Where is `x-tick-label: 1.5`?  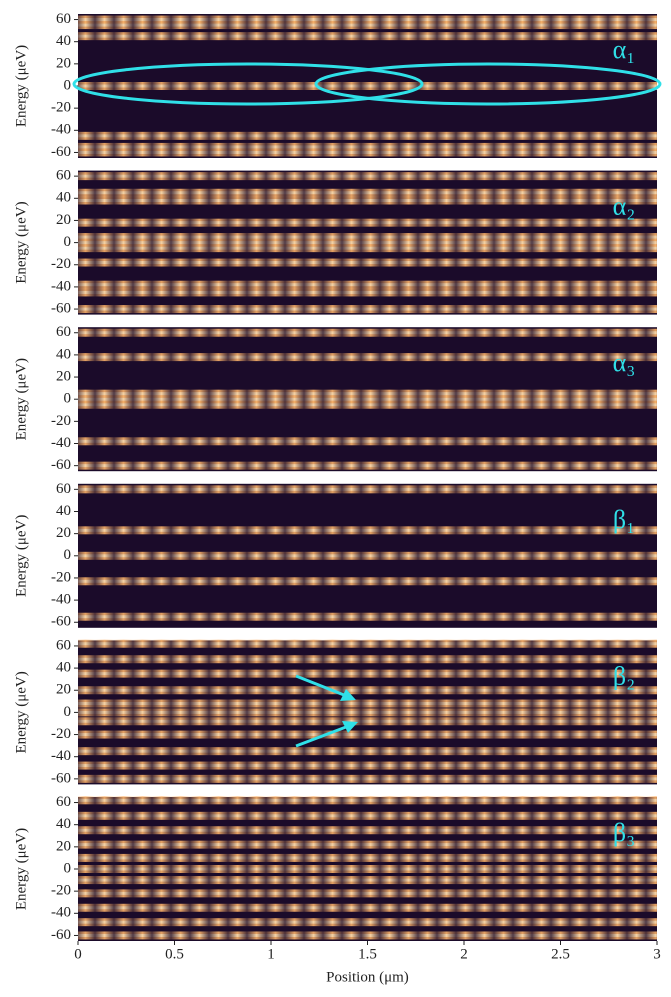 x-tick-label: 1.5 is located at coordinates (367, 954).